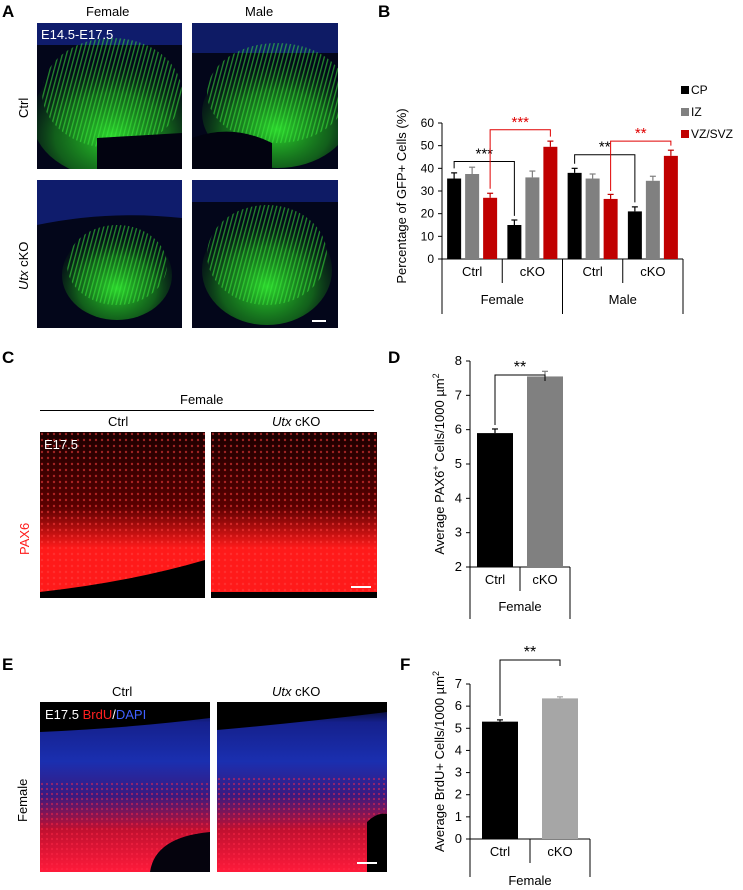  Describe the element at coordinates (8, 11) in the screenshot. I see `panel-a-letter: A` at that location.